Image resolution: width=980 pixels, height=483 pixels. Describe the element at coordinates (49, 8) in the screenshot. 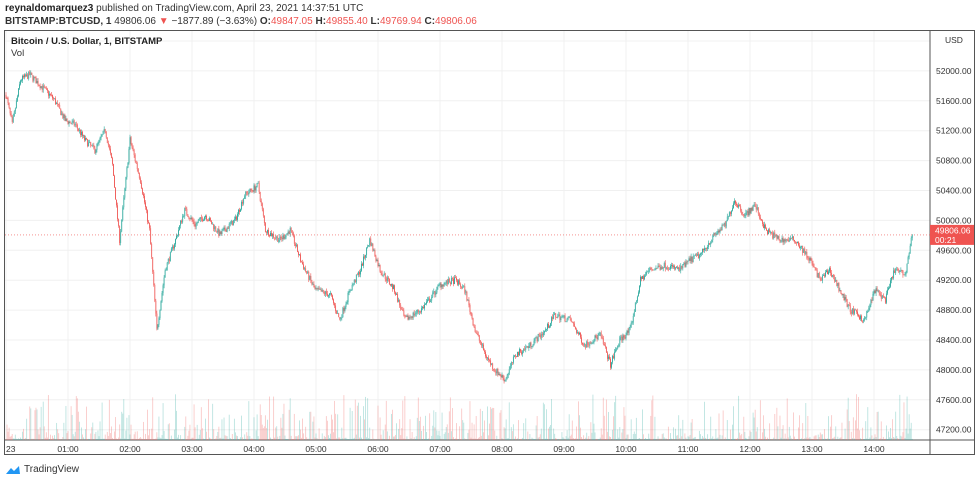

I see `publisher: reynaldomarquez3` at that location.